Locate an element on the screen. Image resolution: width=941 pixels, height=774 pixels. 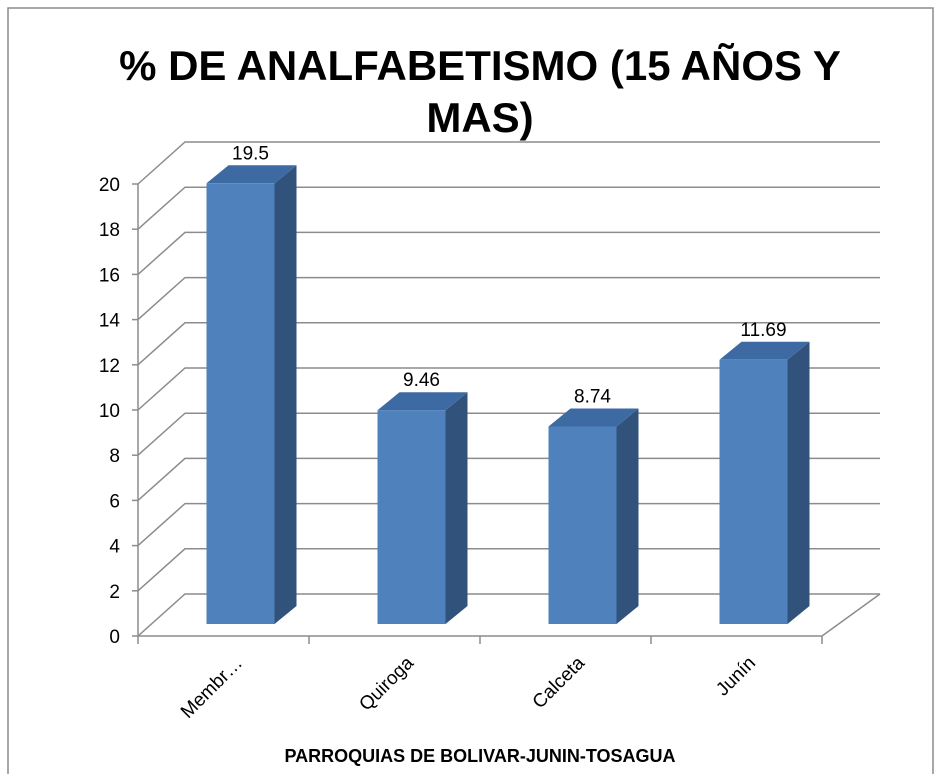
y-tick-label: 10 is located at coordinates (109, 411).